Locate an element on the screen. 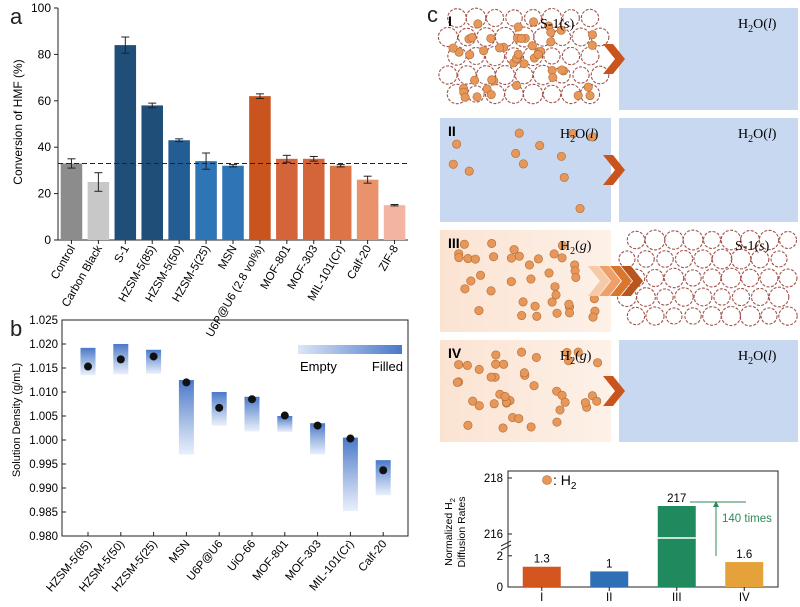 Image resolution: width=800 pixels, height=607 pixels. scenario-numeral: II is located at coordinates (452, 131).